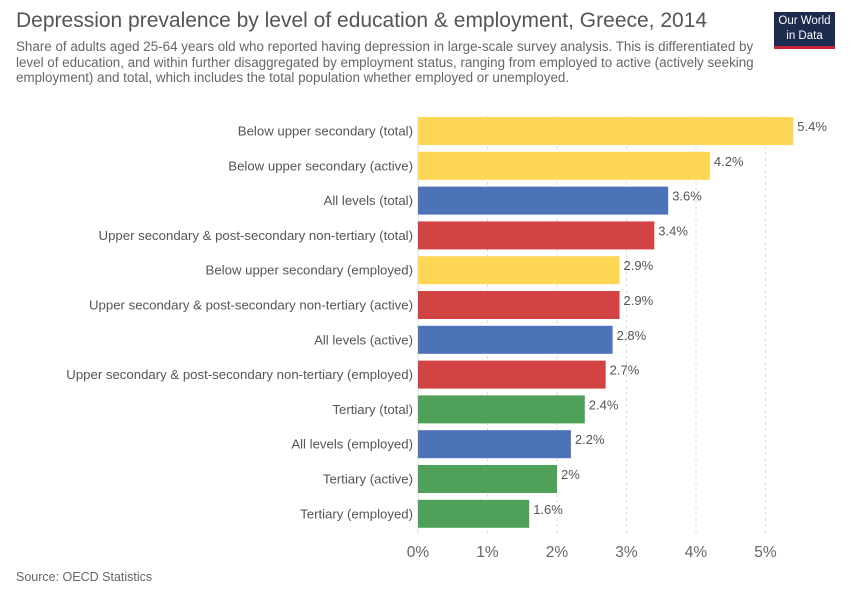  Describe the element at coordinates (765, 552) in the screenshot. I see `x-tick-label: 5%` at that location.